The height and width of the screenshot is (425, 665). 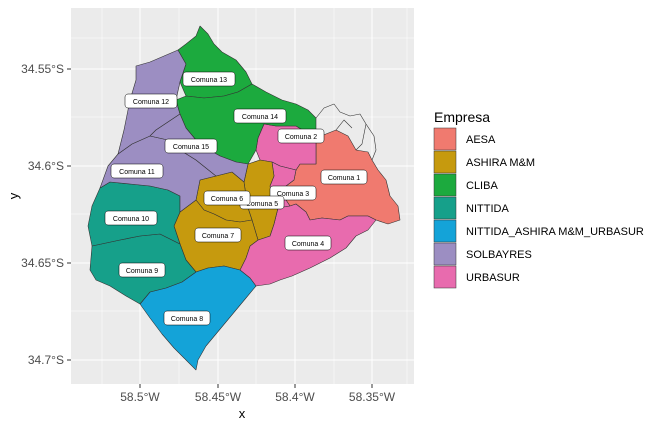 I want to click on svg-text: Comuna 7, so click(x=218, y=236).